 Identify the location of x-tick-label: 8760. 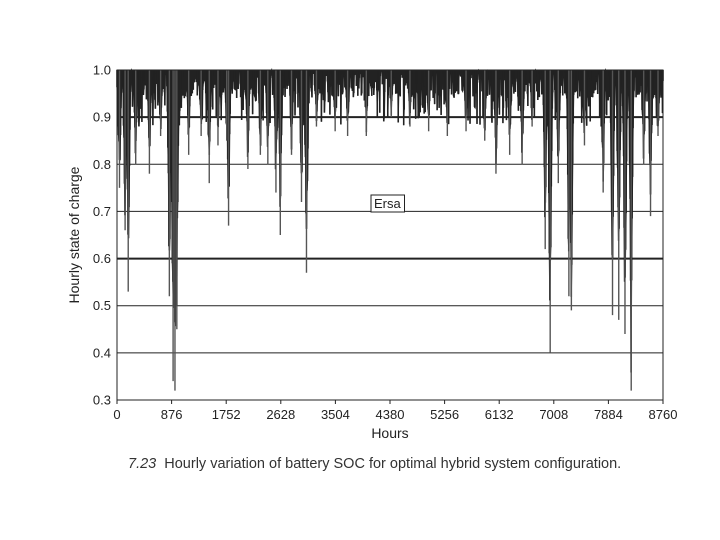
(663, 414).